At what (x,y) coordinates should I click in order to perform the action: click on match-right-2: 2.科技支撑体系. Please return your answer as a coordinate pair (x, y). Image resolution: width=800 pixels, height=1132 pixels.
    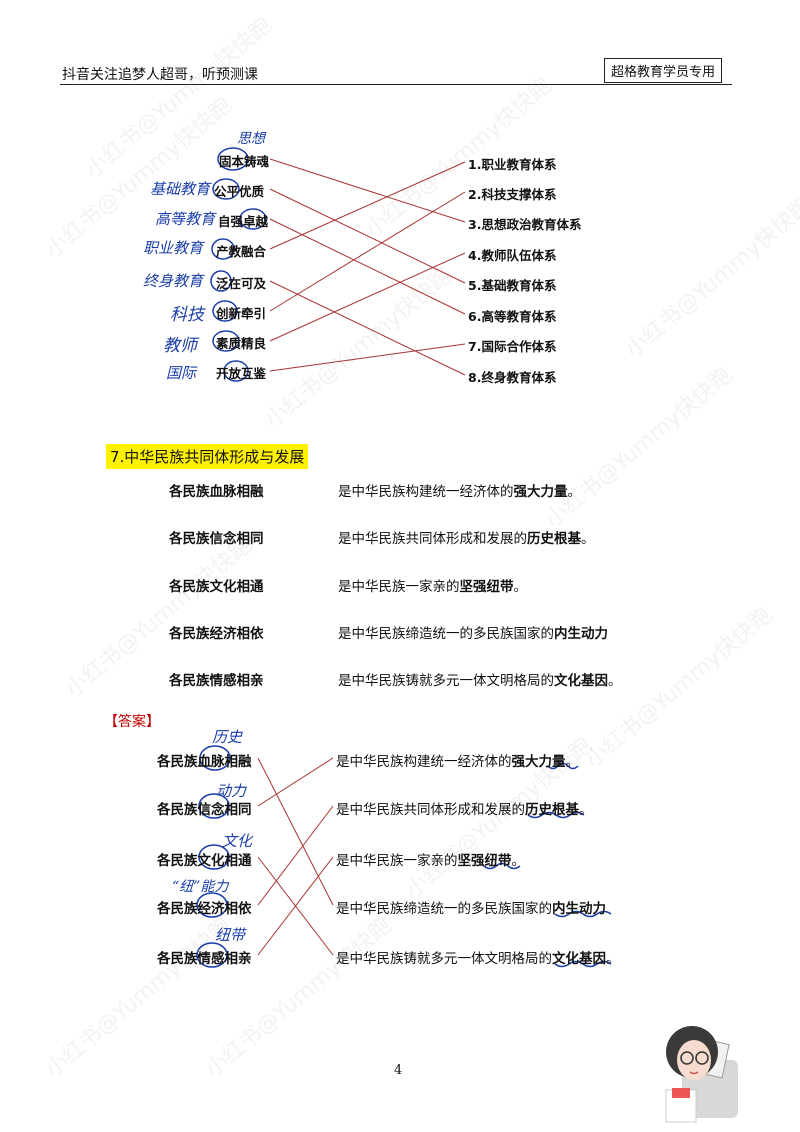
    Looking at the image, I should click on (512, 194).